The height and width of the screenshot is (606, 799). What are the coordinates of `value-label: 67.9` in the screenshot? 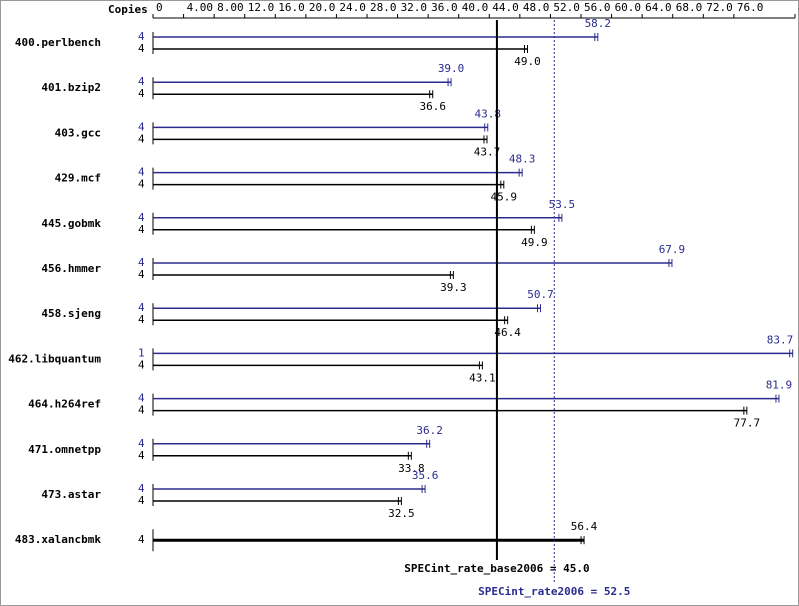 It's located at (672, 249).